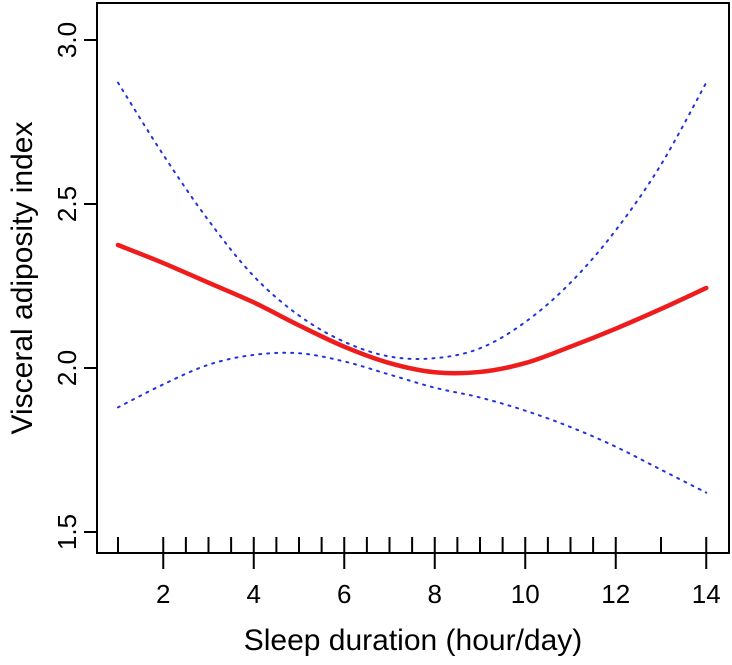  What do you see at coordinates (344, 594) in the screenshot?
I see `x-tick-label: 6` at bounding box center [344, 594].